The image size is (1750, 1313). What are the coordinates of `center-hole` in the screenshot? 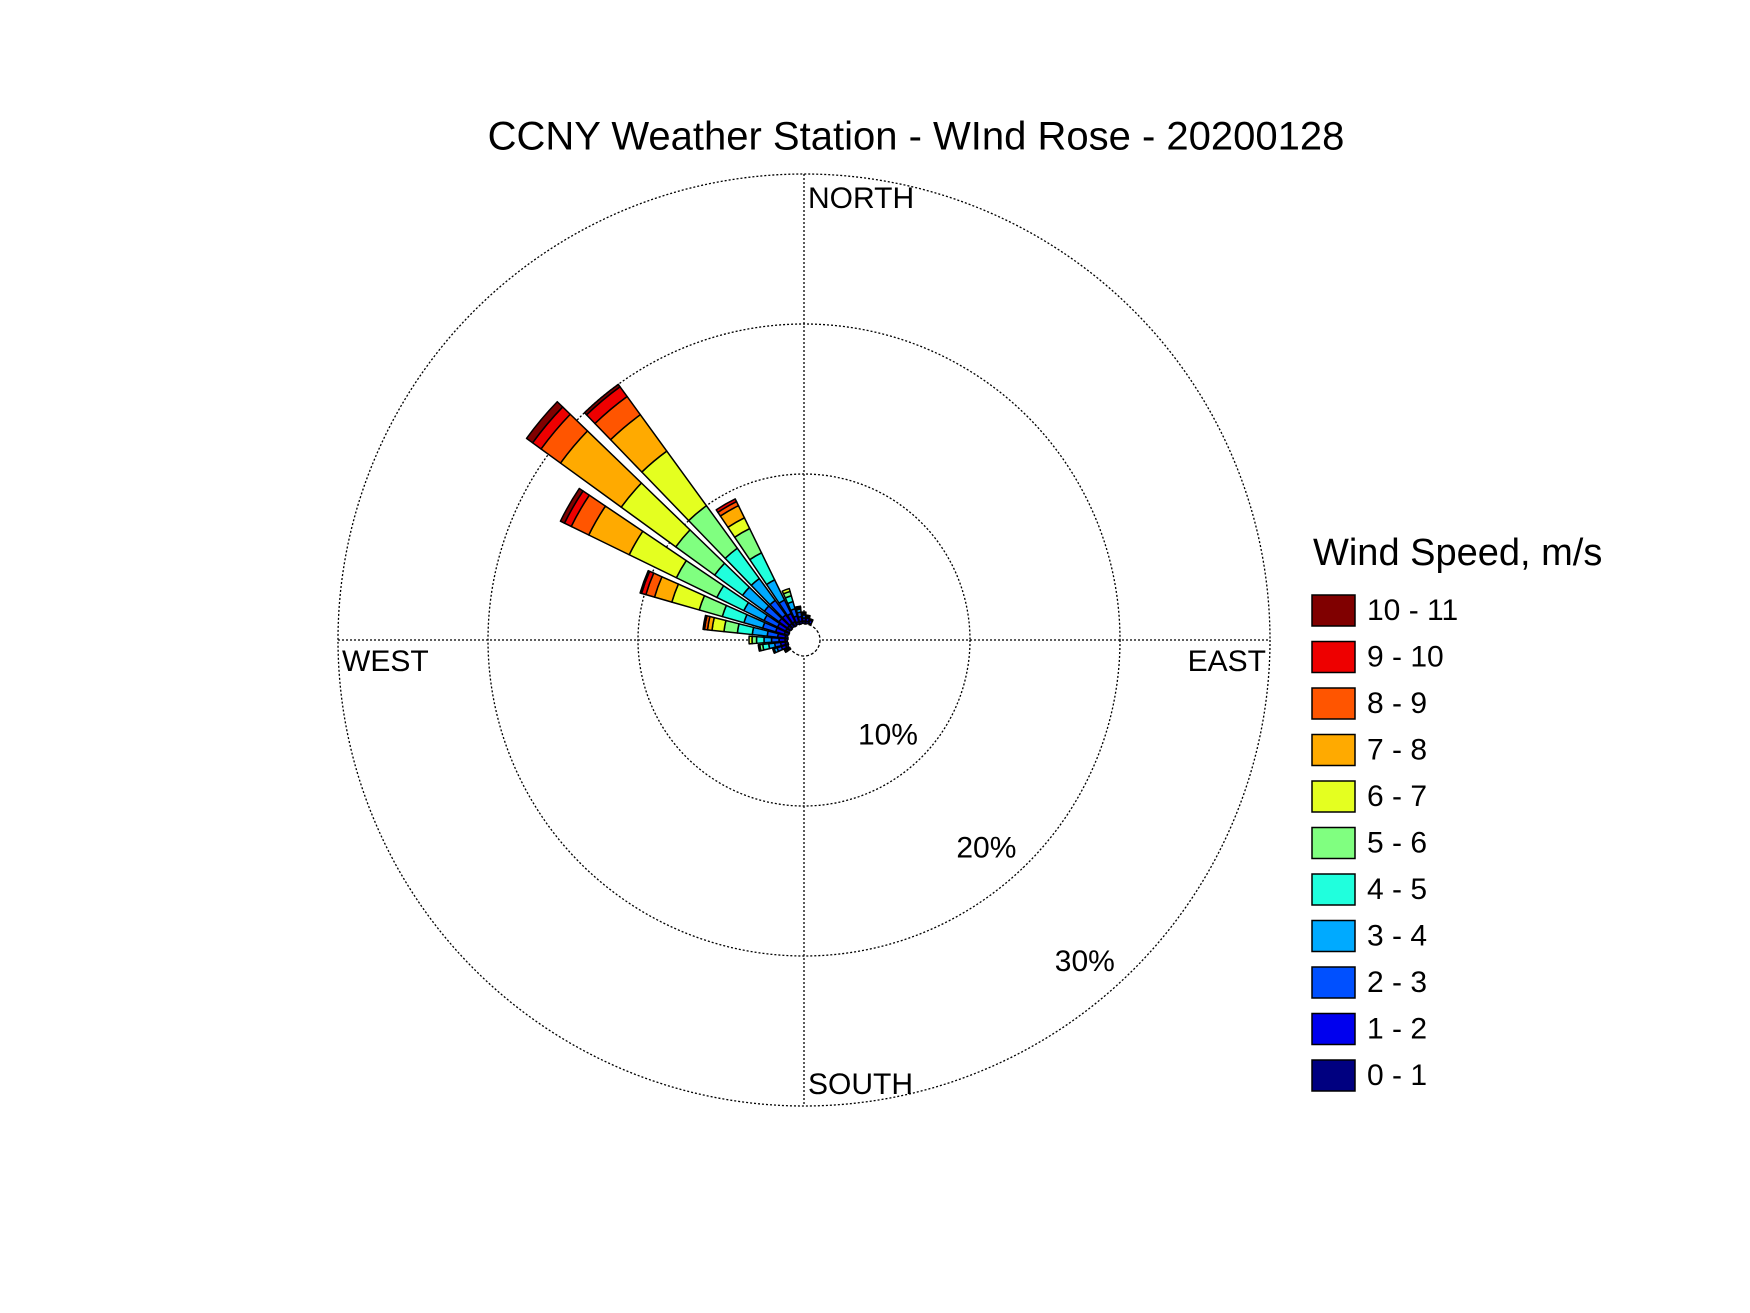 It's located at (804, 640).